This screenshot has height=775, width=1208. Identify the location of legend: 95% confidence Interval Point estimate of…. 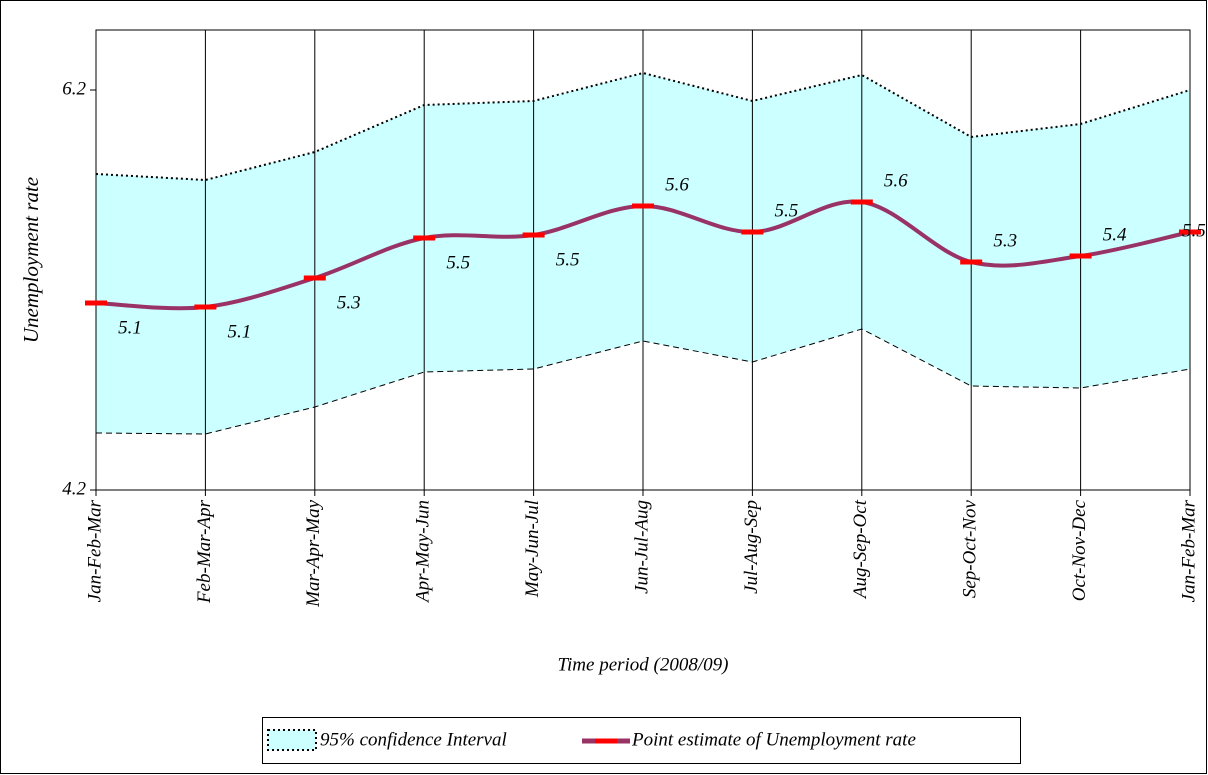
(591, 740).